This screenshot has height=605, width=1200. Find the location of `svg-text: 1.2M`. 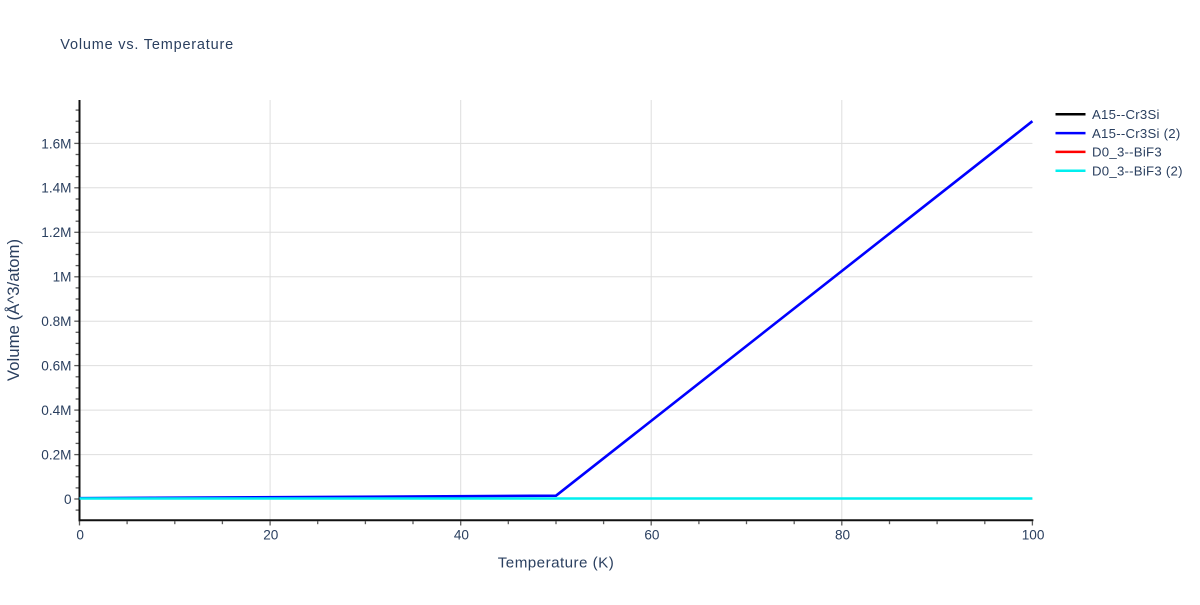

svg-text: 1.2M is located at coordinates (56, 232).